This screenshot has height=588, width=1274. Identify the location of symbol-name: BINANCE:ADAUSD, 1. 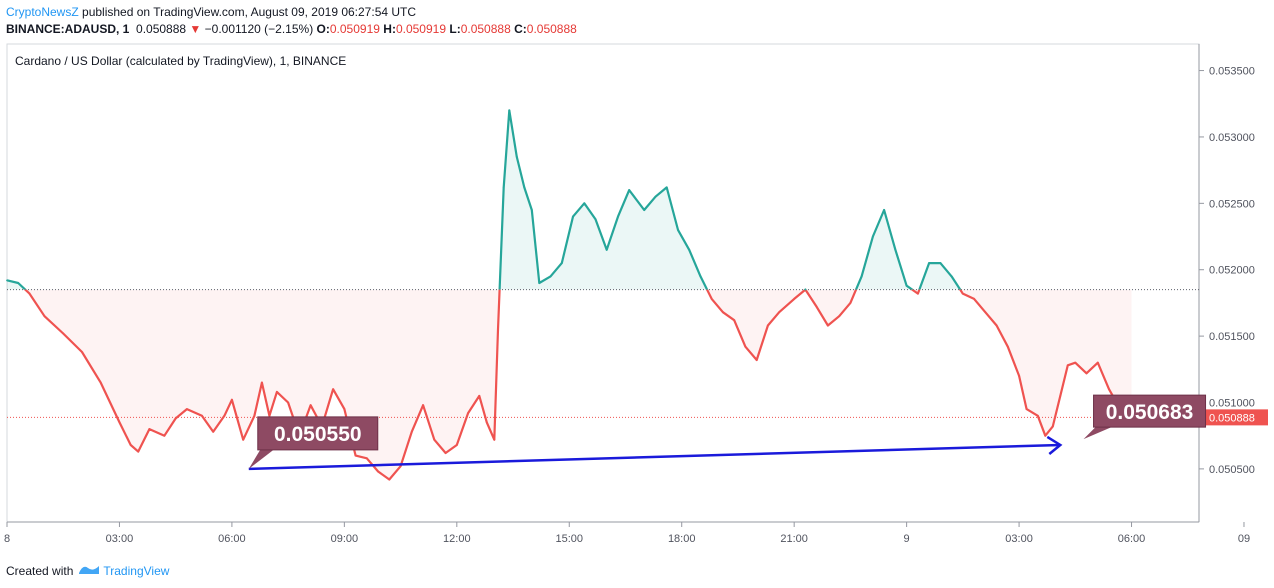
(68, 29).